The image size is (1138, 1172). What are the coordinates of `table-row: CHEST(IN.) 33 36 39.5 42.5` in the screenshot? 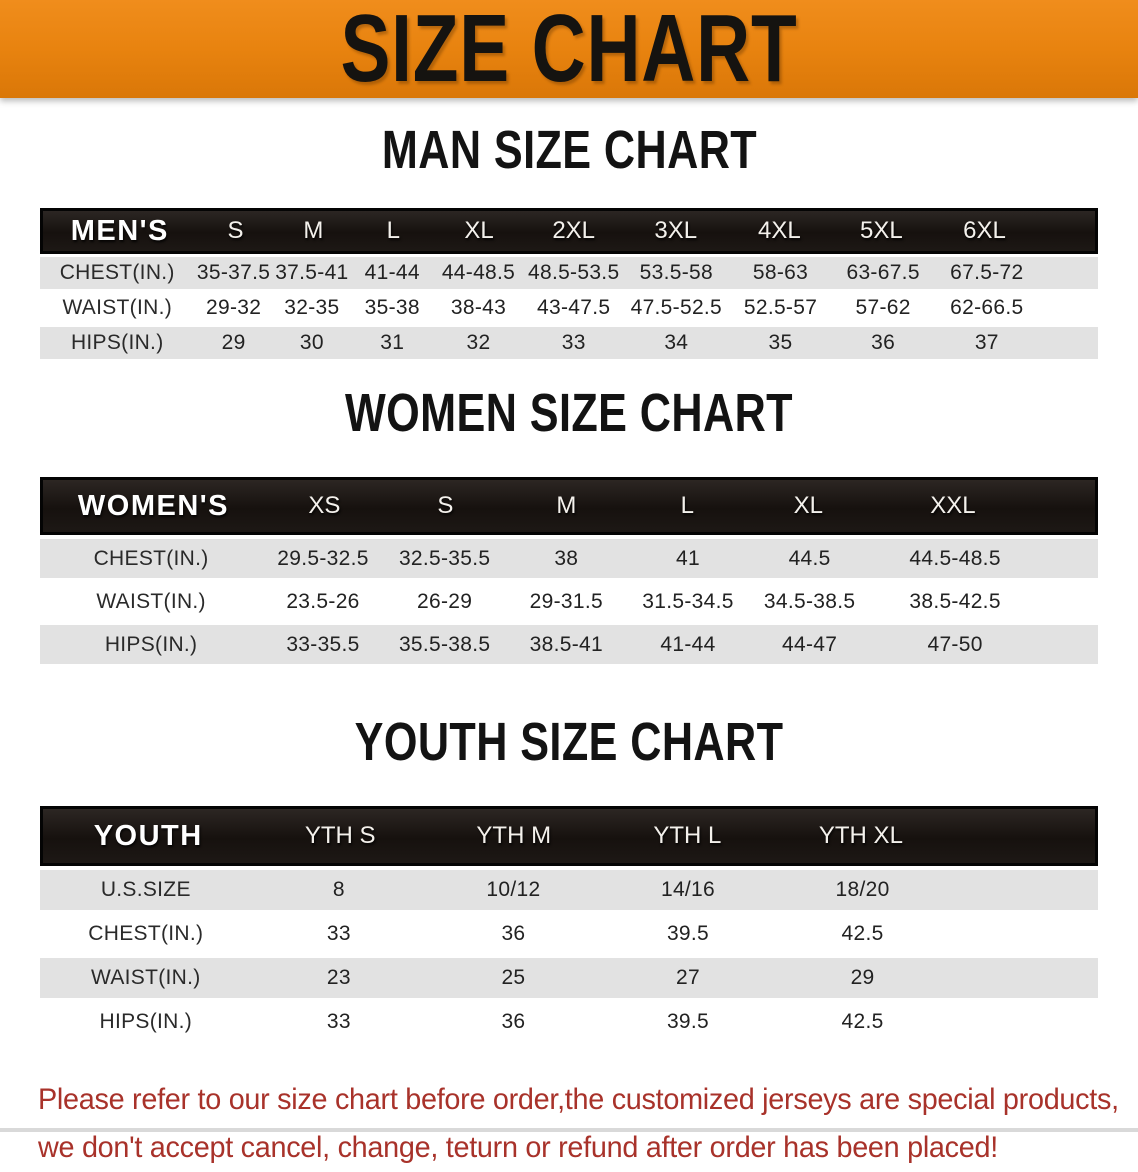 It's located at (569, 934).